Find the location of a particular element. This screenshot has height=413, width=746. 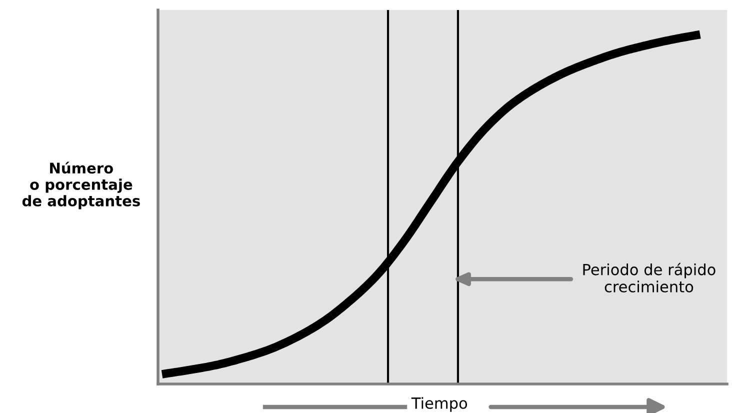

y-axis-title: Número o porcentaje de adoptantes is located at coordinates (81, 186).